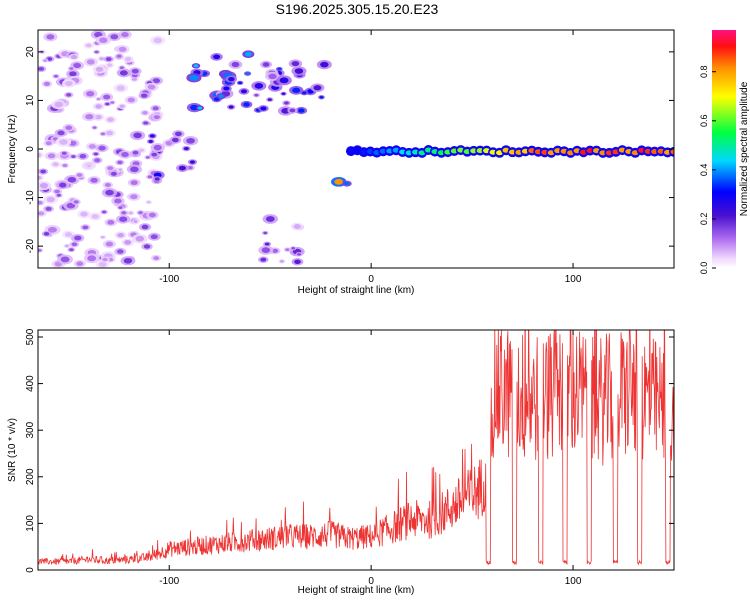  I want to click on heatmap-ytick-label: -10, so click(30, 197).